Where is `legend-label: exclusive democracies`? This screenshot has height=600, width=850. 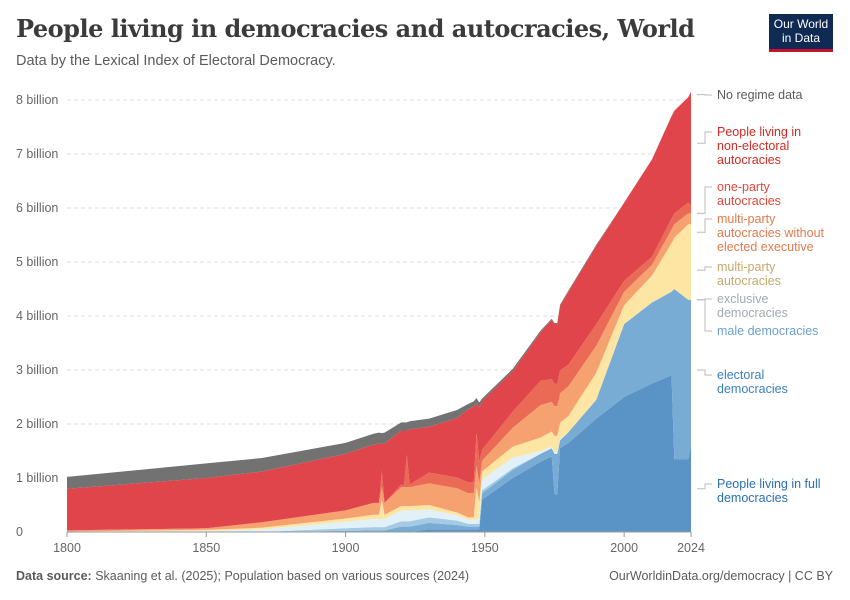
legend-label: exclusive democracies is located at coordinates (752, 306).